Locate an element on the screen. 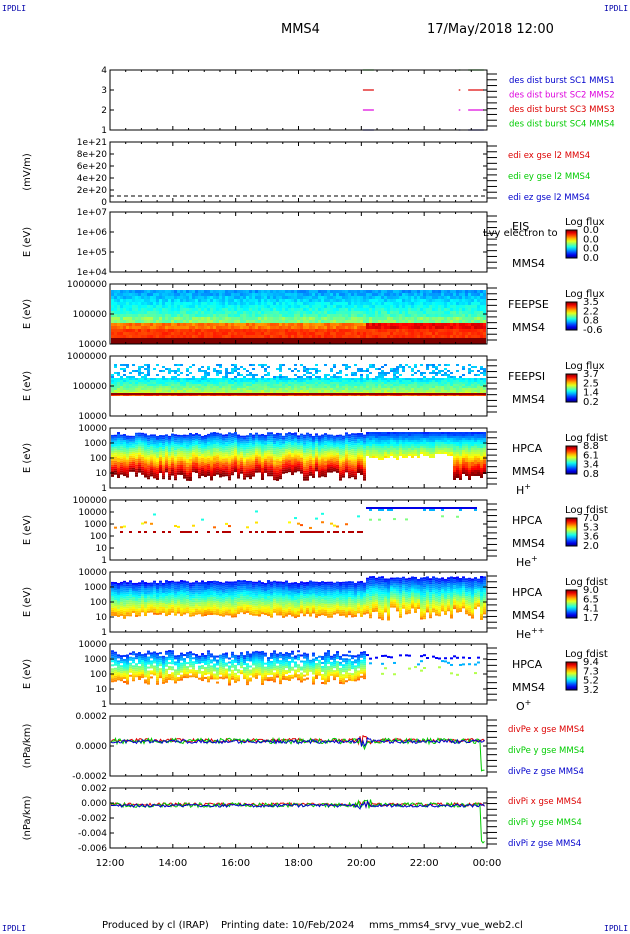  feepsi-colorbar-tick: 2.5 is located at coordinates (591, 383).